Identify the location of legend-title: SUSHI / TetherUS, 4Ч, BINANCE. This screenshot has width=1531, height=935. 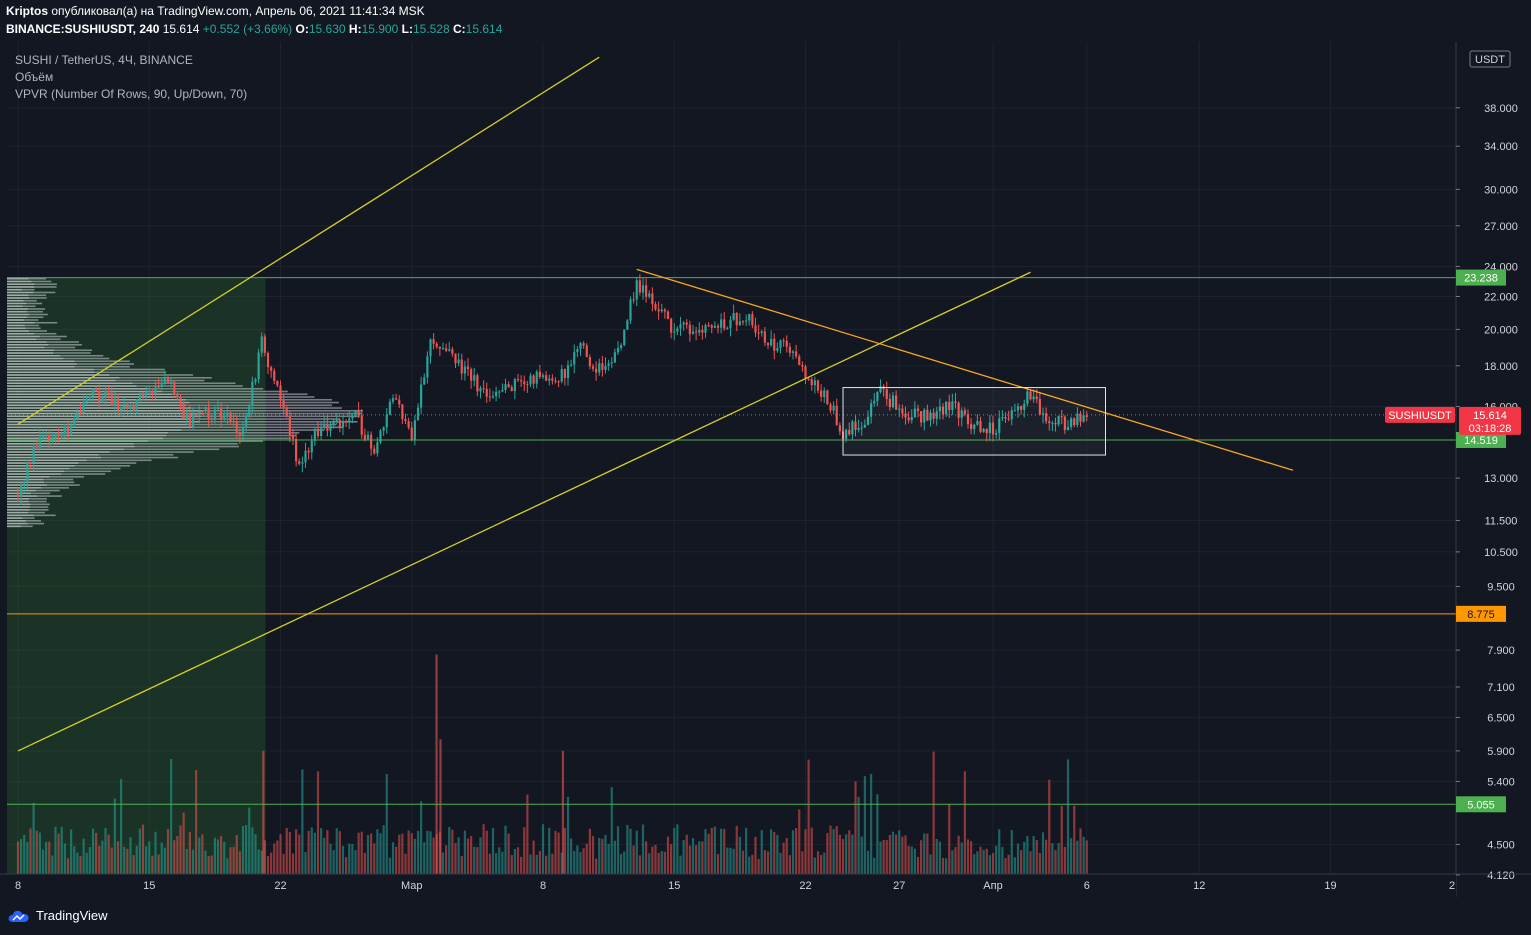
(104, 60).